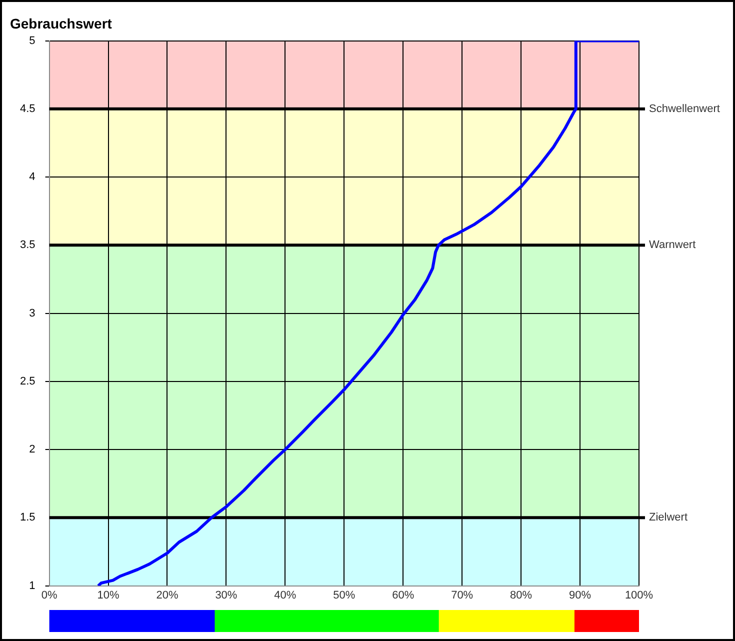 The width and height of the screenshot is (735, 641). I want to click on x-tick-label: 60%, so click(403, 595).